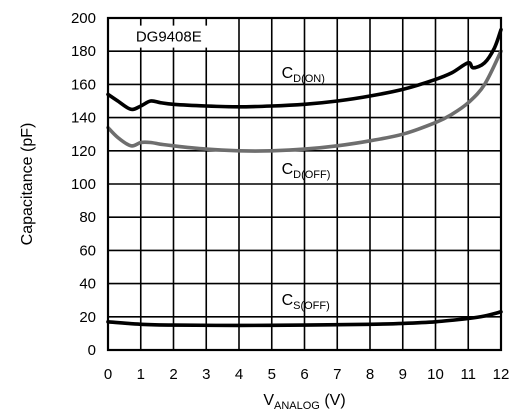 Image resolution: width=517 pixels, height=414 pixels. What do you see at coordinates (169, 37) in the screenshot?
I see `device-label: DG9408E` at bounding box center [169, 37].